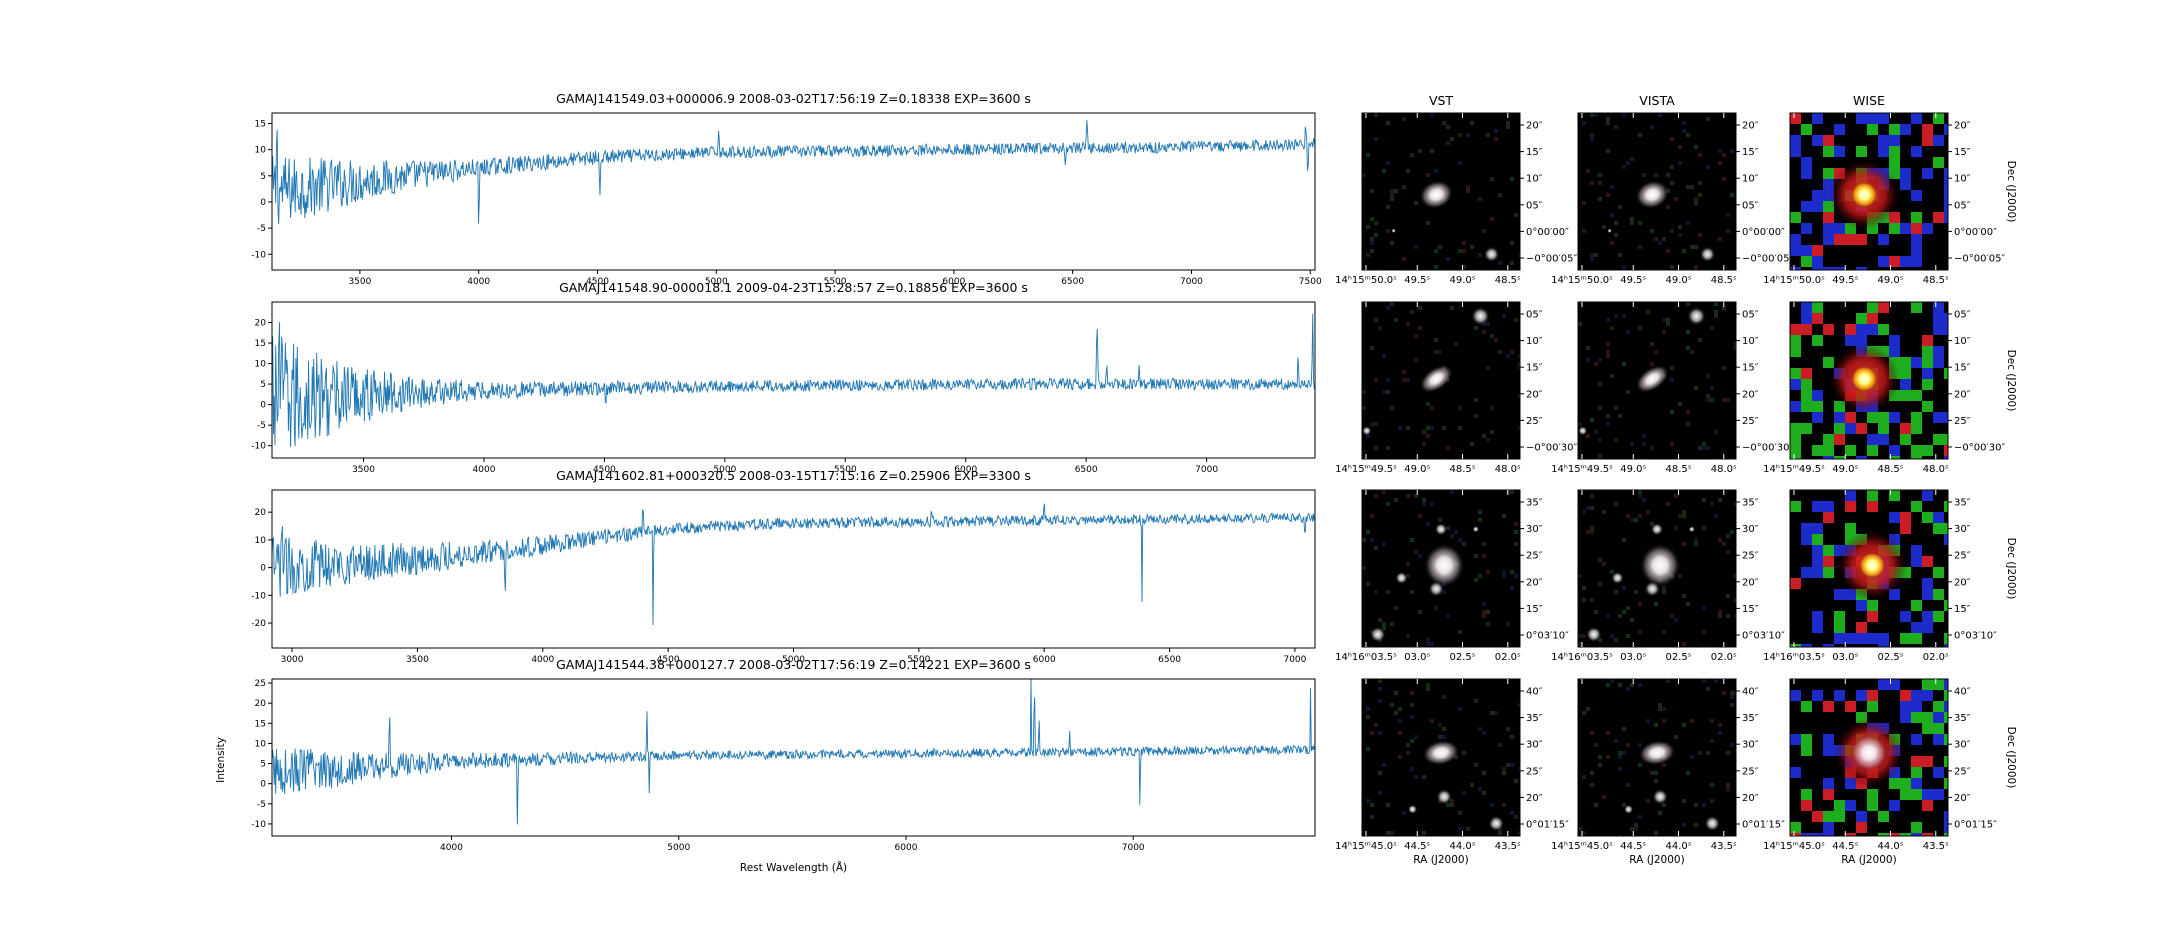  What do you see at coordinates (1463, 846) in the screenshot?
I see `ra-tick-label: 44.0ˢ` at bounding box center [1463, 846].